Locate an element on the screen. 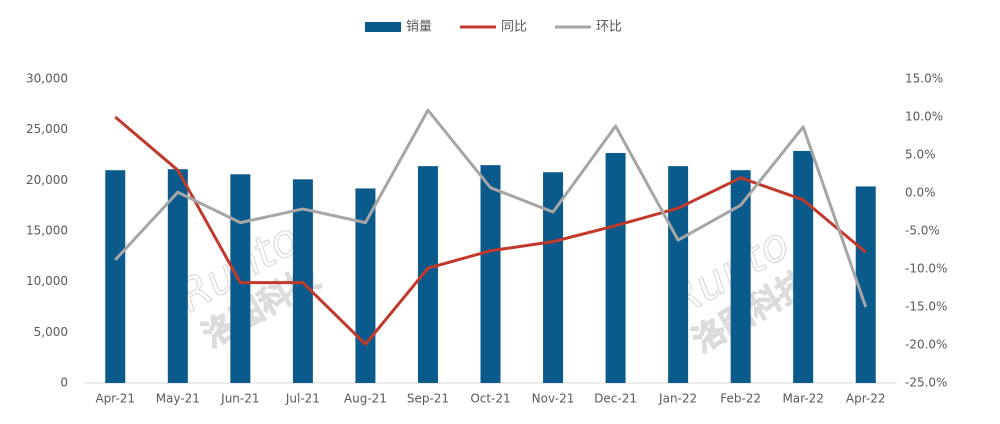 The height and width of the screenshot is (424, 1000). y-tick-label: 0 is located at coordinates (64, 383).